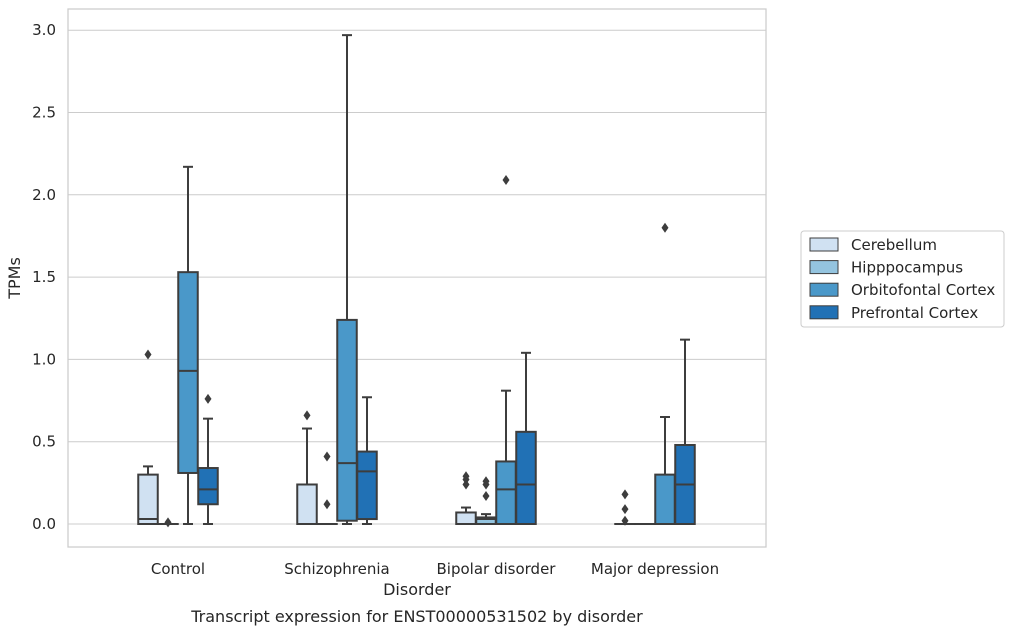 This screenshot has height=634, width=1014. Describe the element at coordinates (336, 569) in the screenshot. I see `x-tick-label: Schizophrenia` at that location.